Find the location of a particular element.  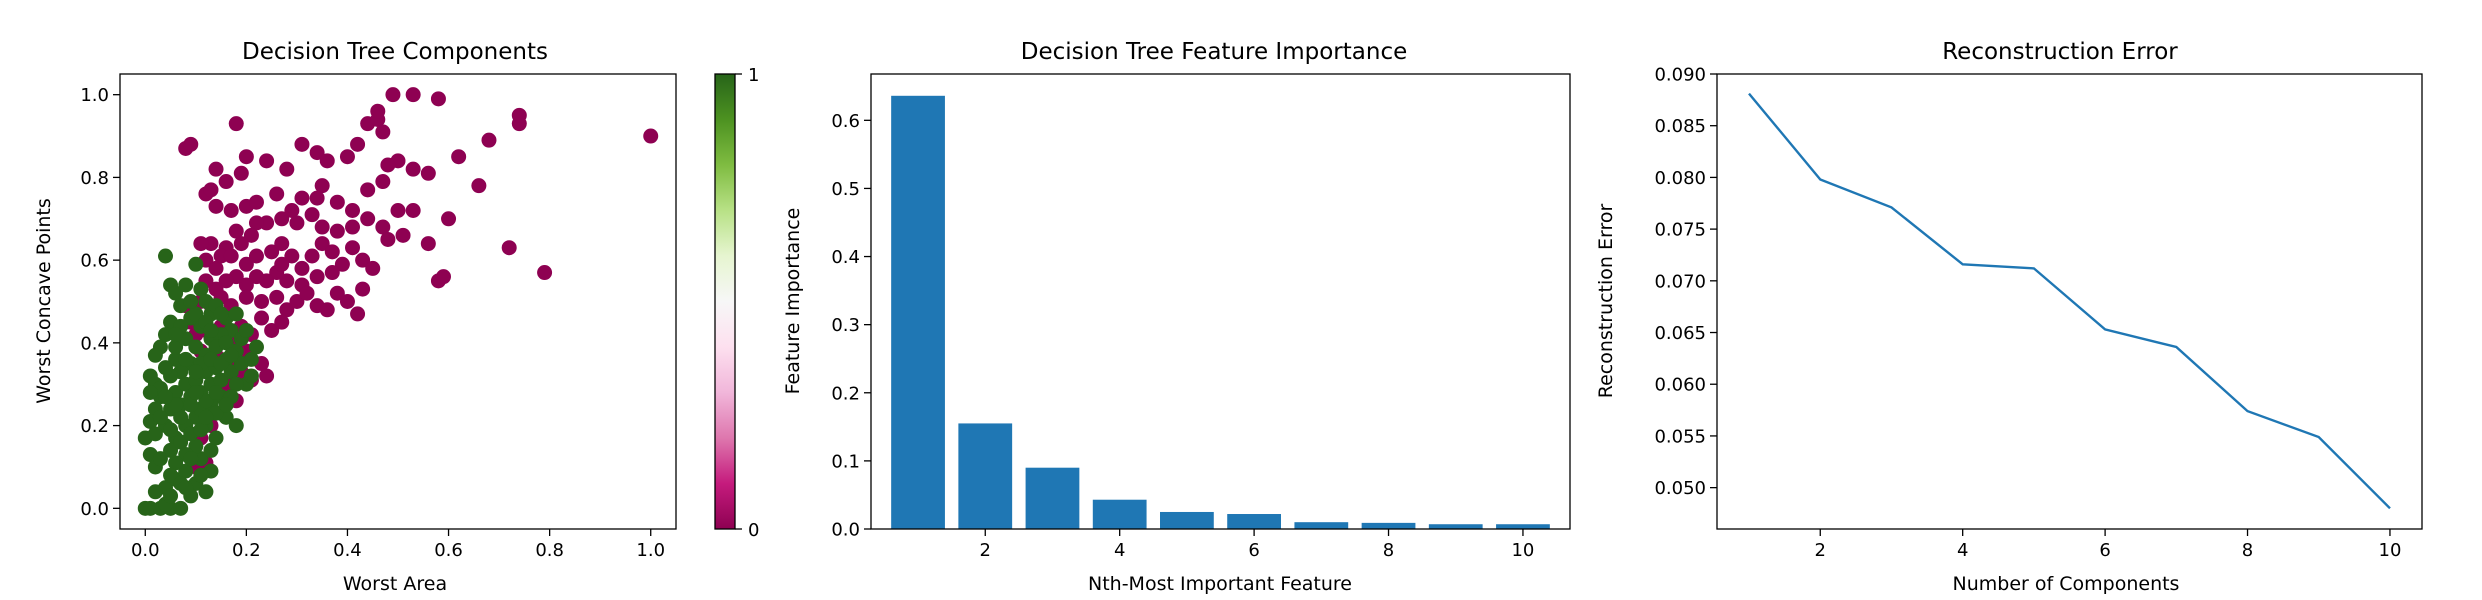

scatter-y-tick-label-3: 0.6 is located at coordinates (94, 261).